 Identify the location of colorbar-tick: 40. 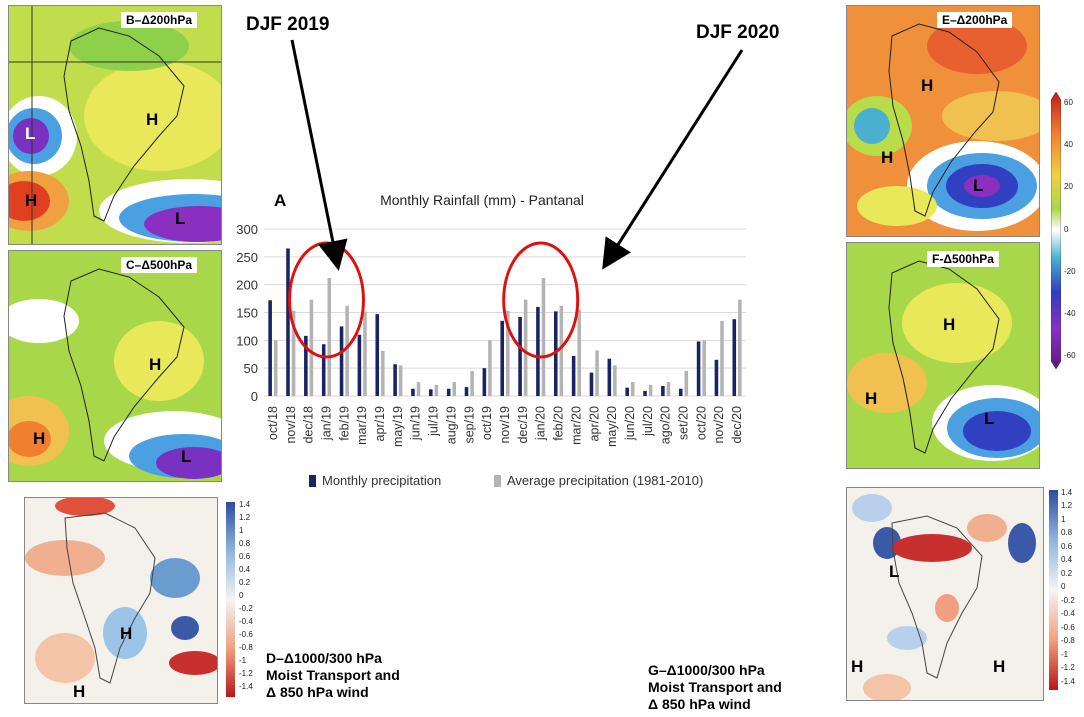
(1068, 144).